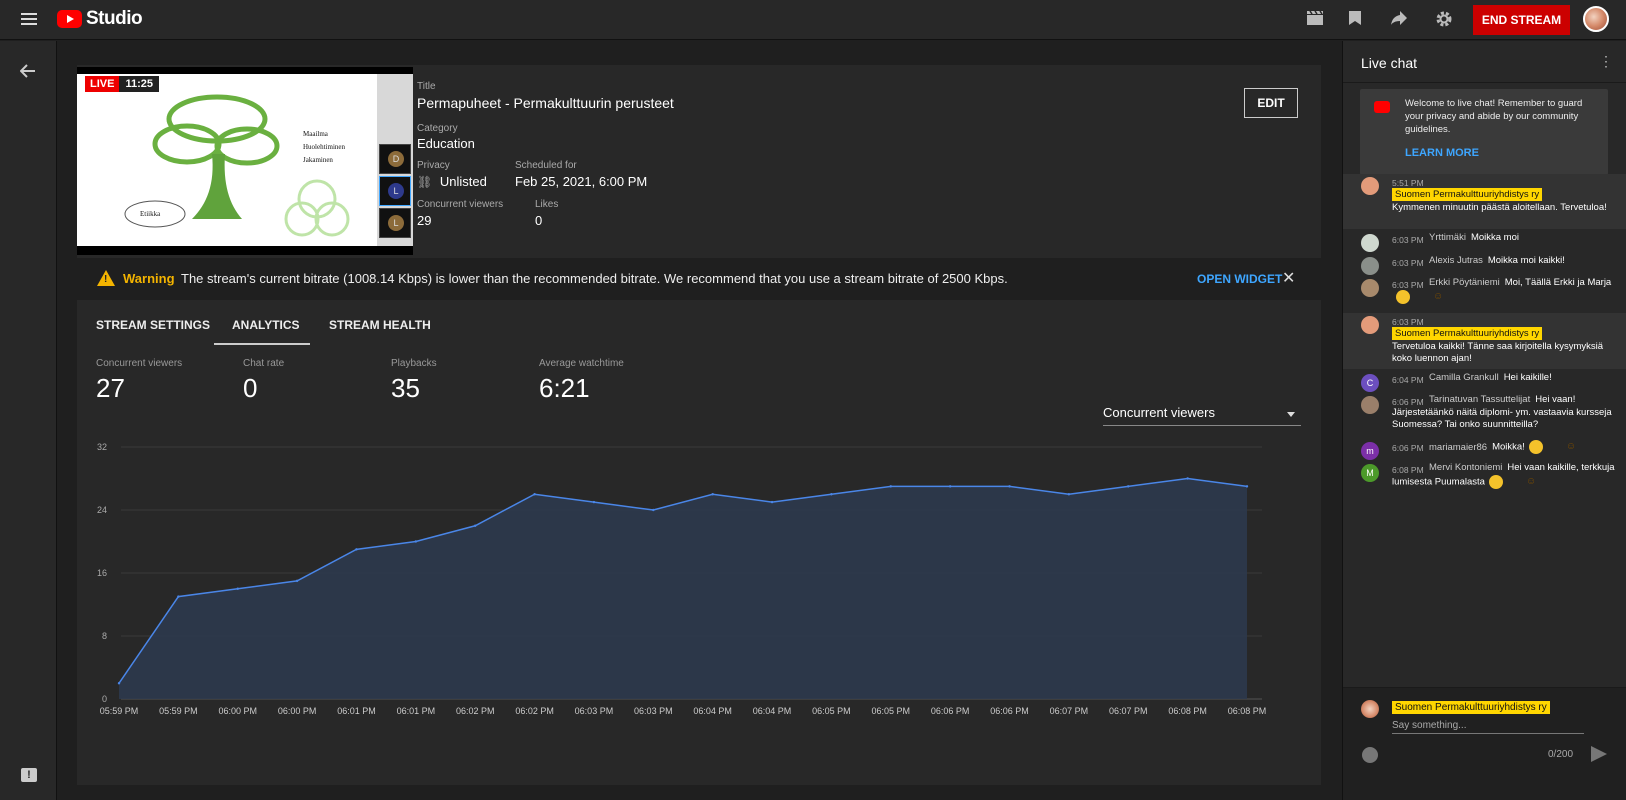 The width and height of the screenshot is (1626, 800). Describe the element at coordinates (1408, 470) in the screenshot. I see `message-time: 6:08 PM` at that location.